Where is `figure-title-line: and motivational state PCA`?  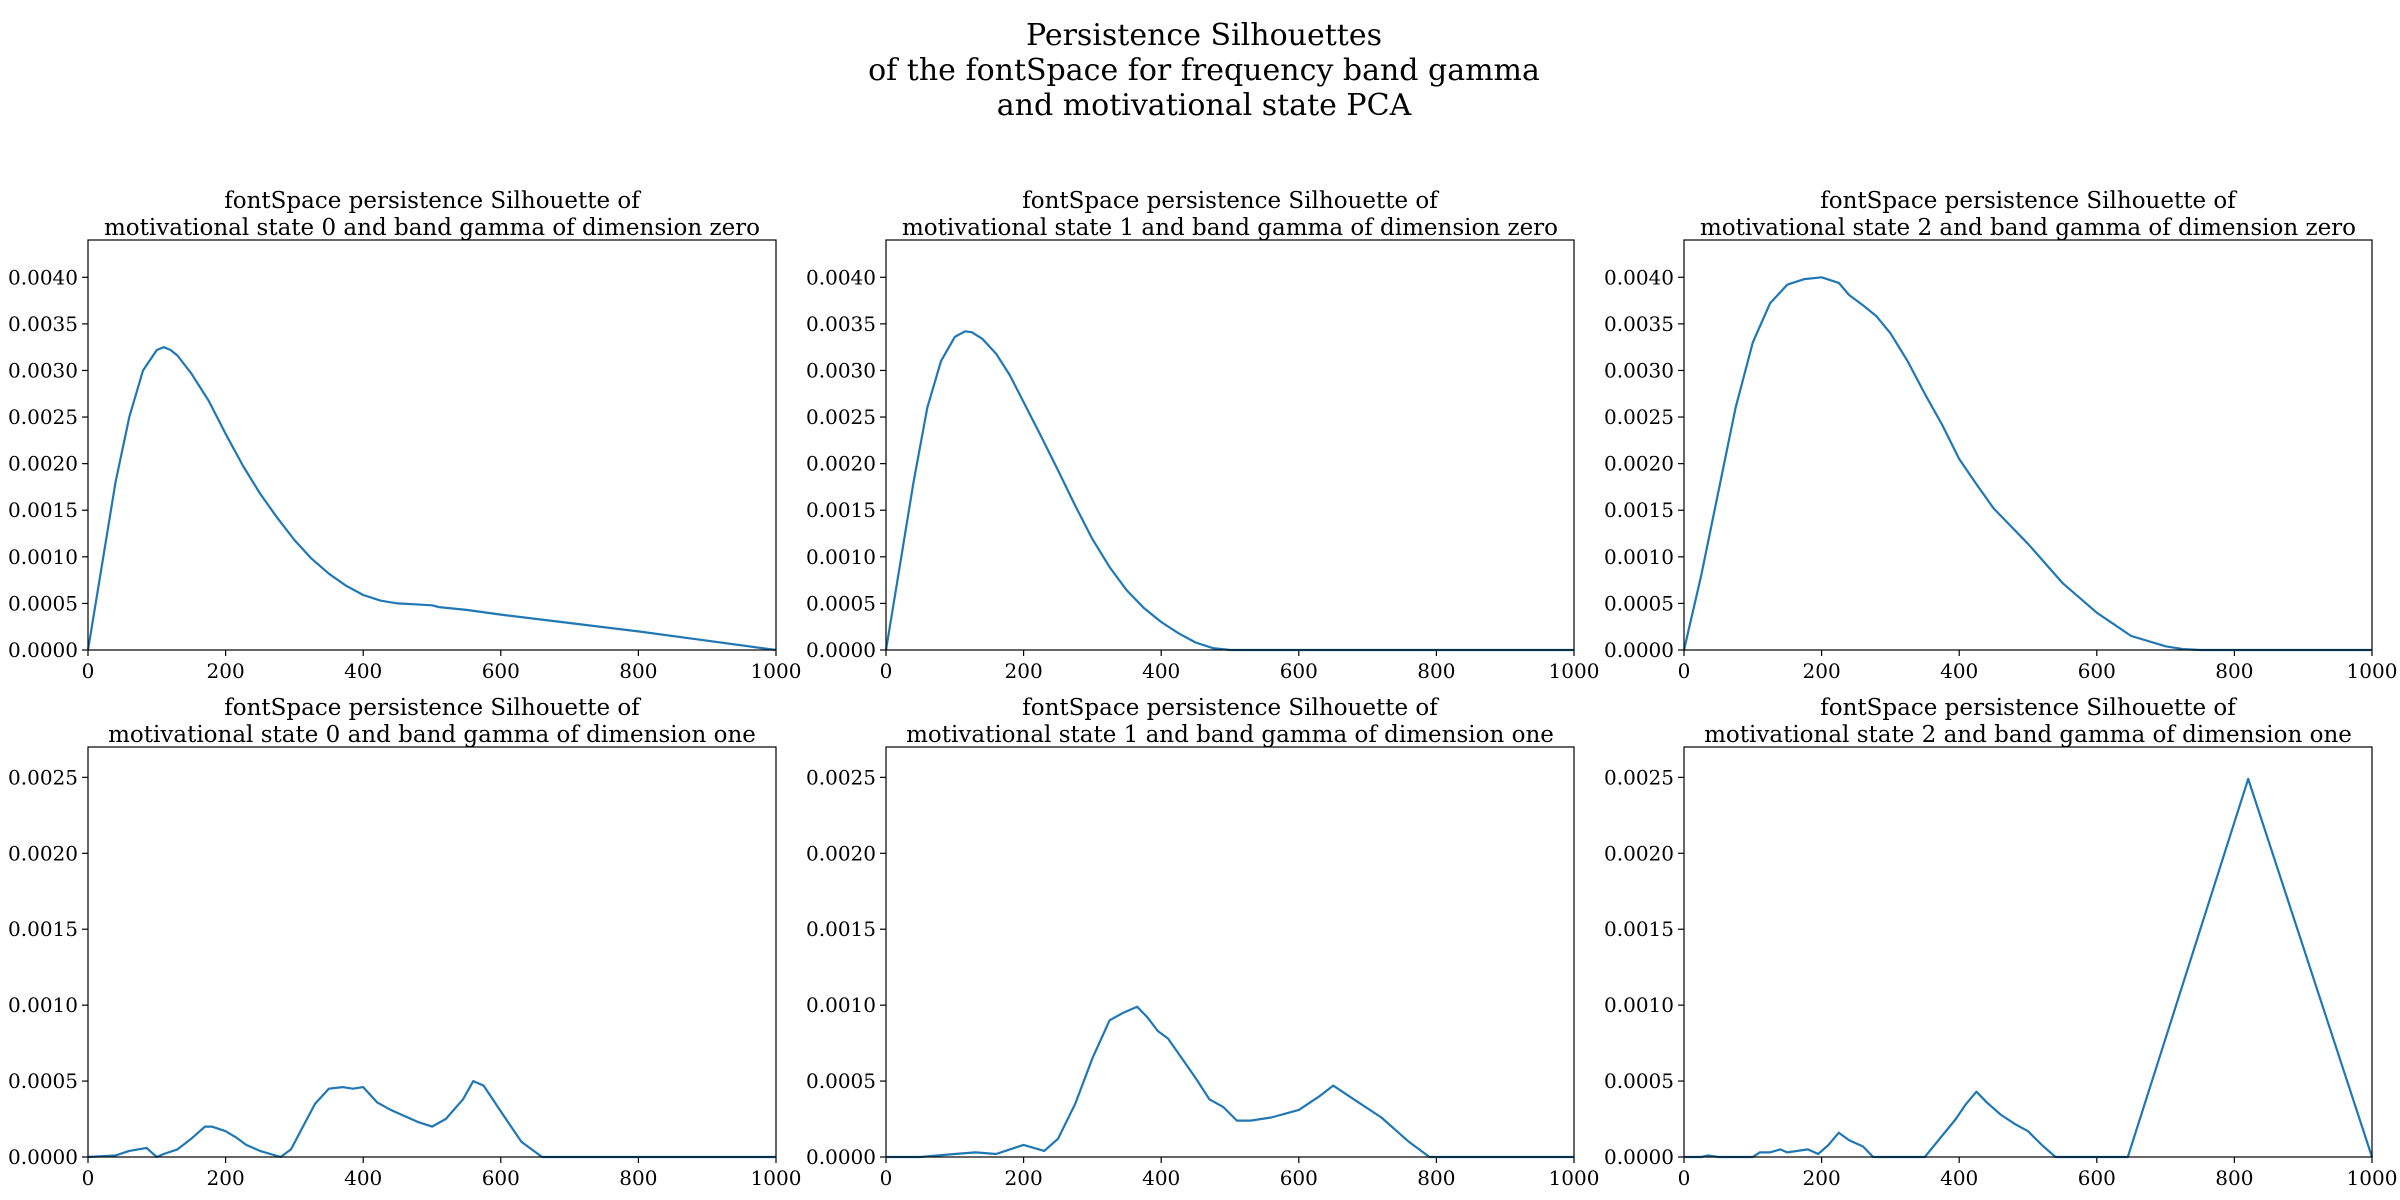
figure-title-line: and motivational state PCA is located at coordinates (1204, 105).